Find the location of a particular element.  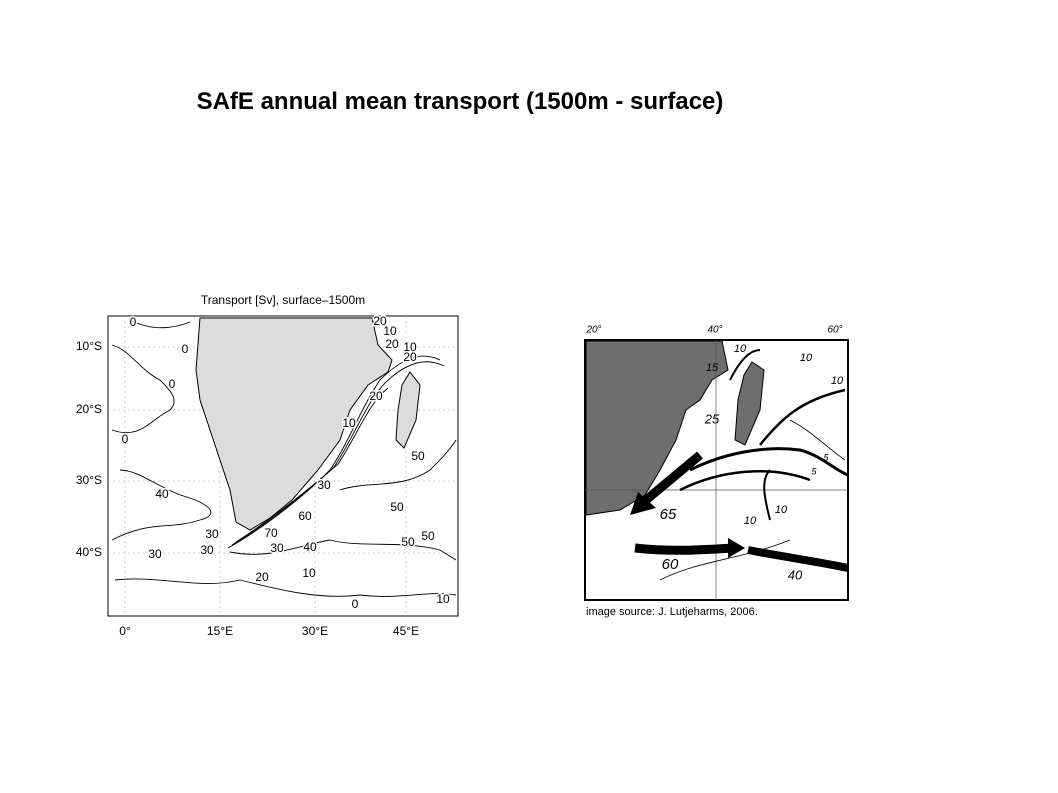

top-label: 60° is located at coordinates (834, 330).